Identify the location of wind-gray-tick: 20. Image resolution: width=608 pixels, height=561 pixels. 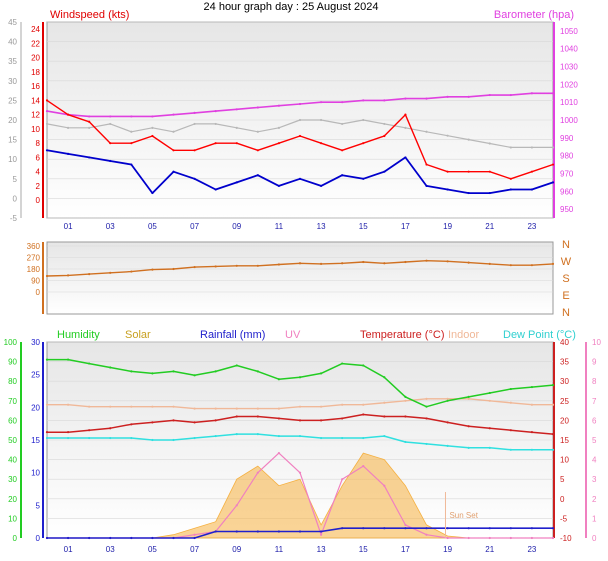
(12, 120).